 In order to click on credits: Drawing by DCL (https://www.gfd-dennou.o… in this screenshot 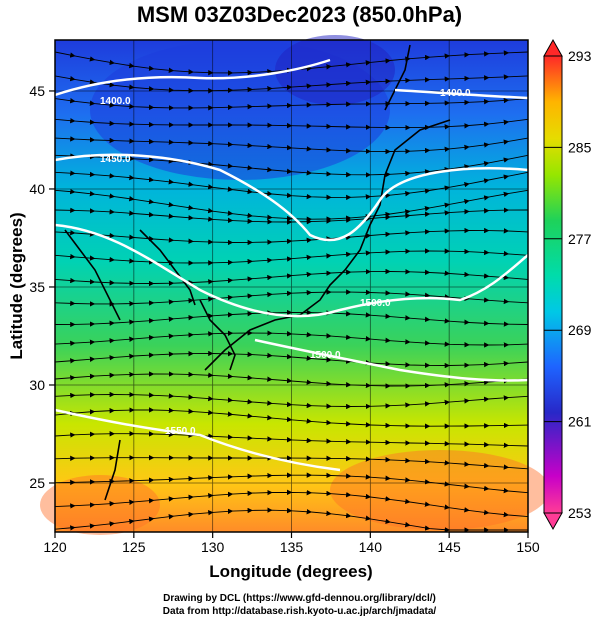, I will do `click(299, 605)`.